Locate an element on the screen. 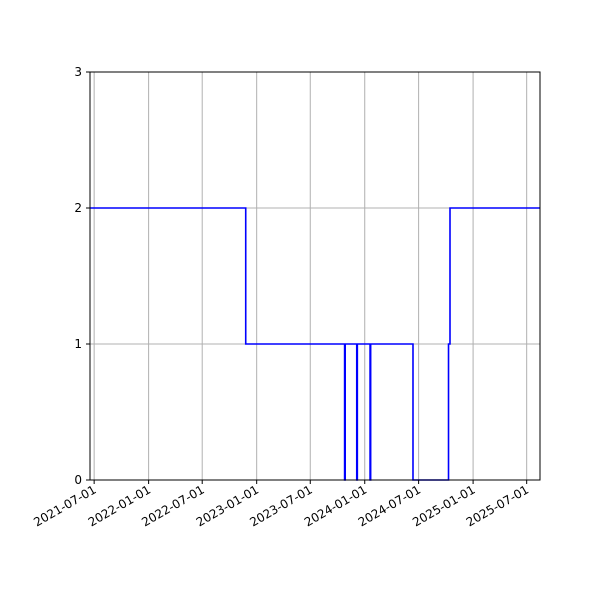  y-tick-label: 0 is located at coordinates (78, 480).